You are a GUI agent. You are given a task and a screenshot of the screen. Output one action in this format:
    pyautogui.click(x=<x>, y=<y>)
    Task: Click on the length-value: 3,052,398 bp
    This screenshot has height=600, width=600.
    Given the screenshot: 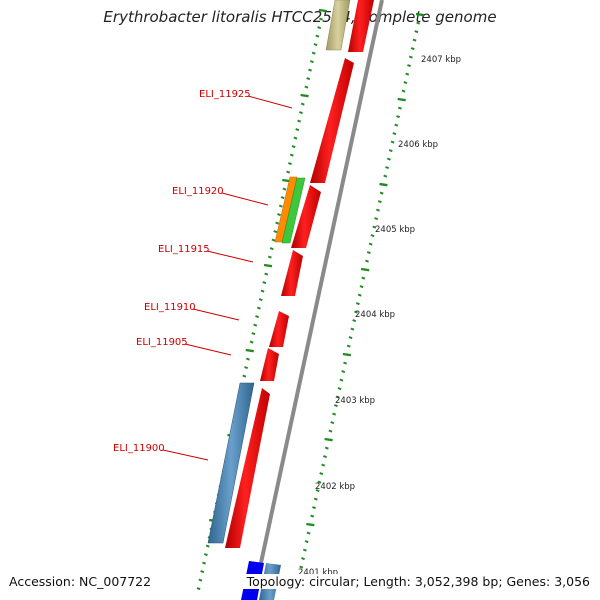 What is the action you would take?
    pyautogui.click(x=456, y=581)
    